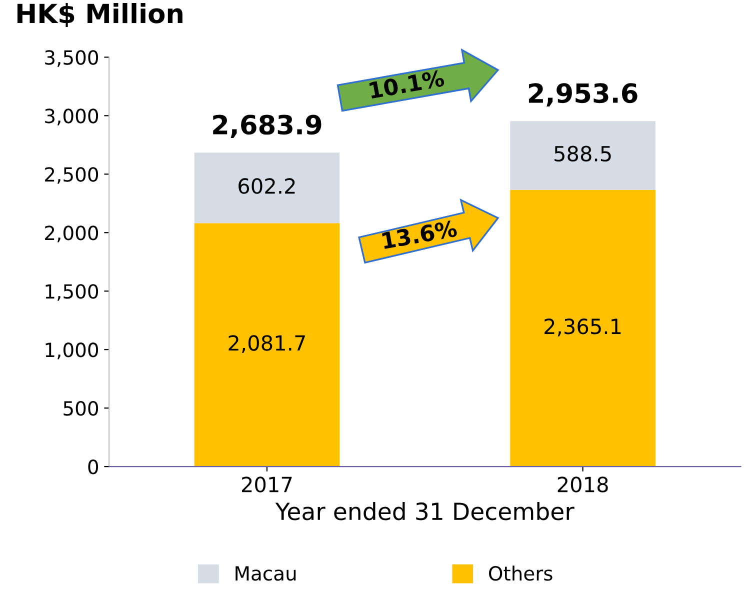 This screenshot has height=602, width=752. What do you see at coordinates (71, 234) in the screenshot?
I see `y-tick-label: 2,000` at bounding box center [71, 234].